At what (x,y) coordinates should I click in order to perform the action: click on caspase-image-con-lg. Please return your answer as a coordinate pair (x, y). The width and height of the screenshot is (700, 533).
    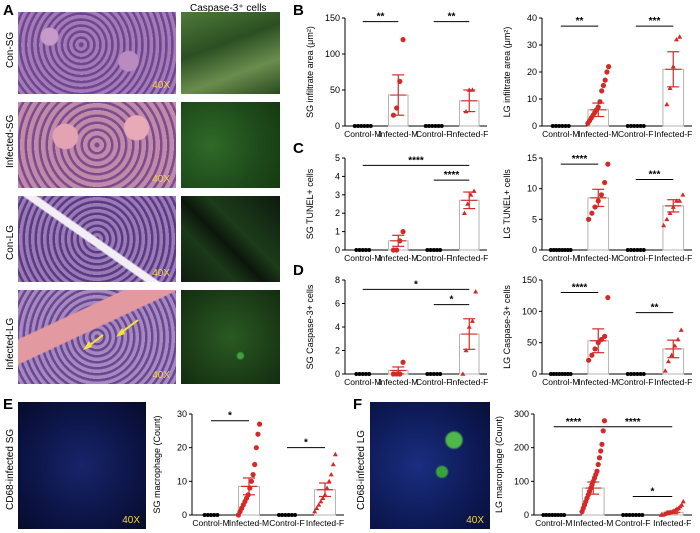
    Looking at the image, I should click on (230, 239).